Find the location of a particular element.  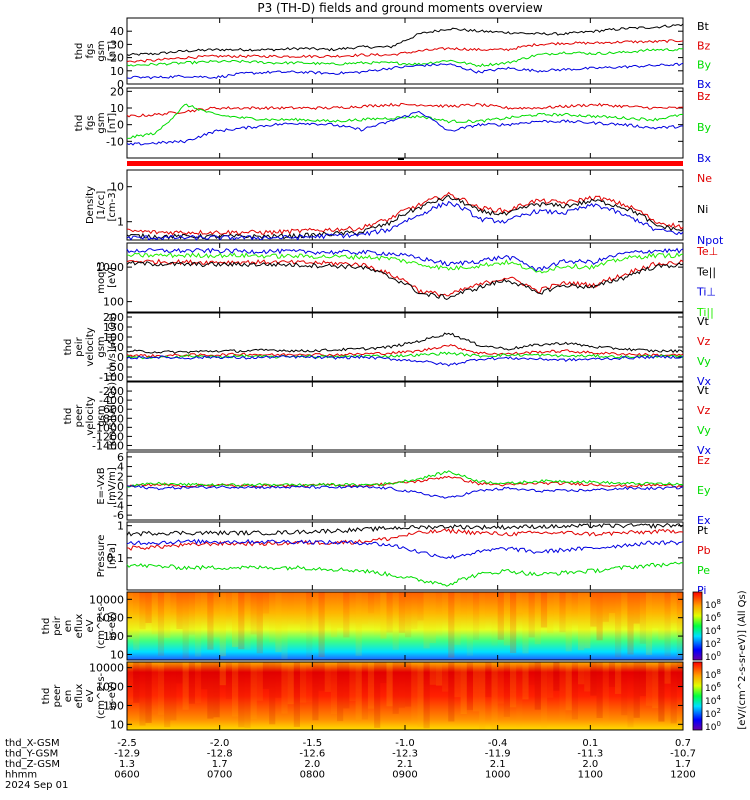

x-table-row-label: thd_Z-GSM is located at coordinates (32, 764).